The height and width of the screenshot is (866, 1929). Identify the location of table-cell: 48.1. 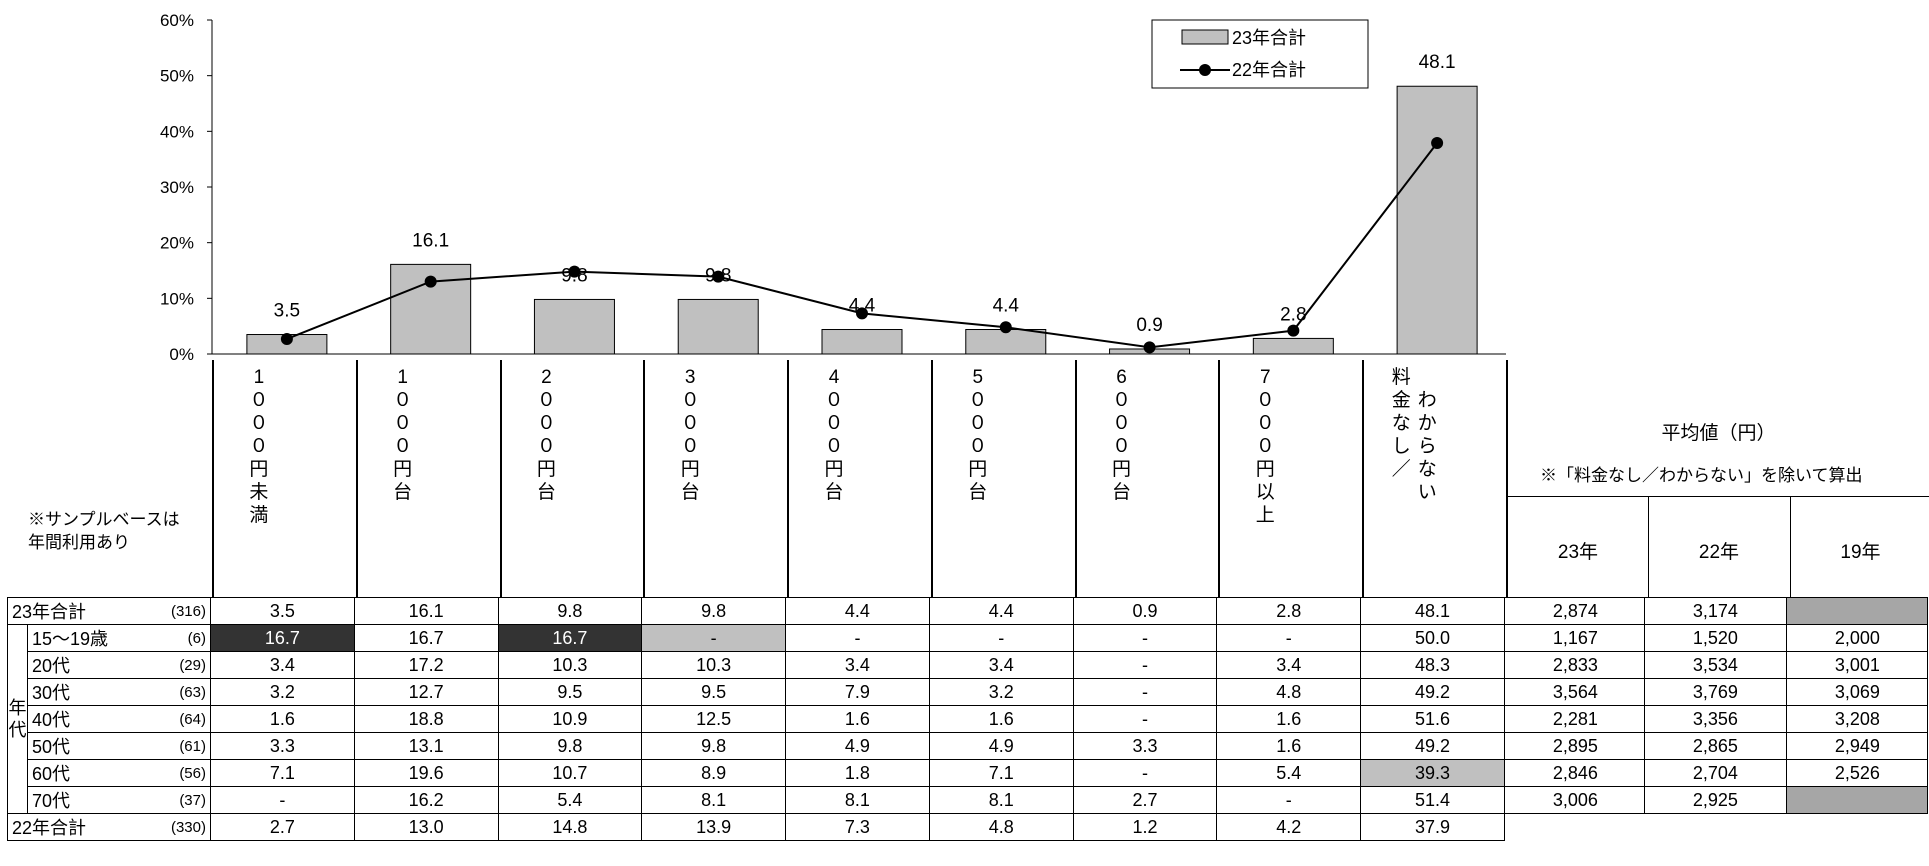
(1432, 611).